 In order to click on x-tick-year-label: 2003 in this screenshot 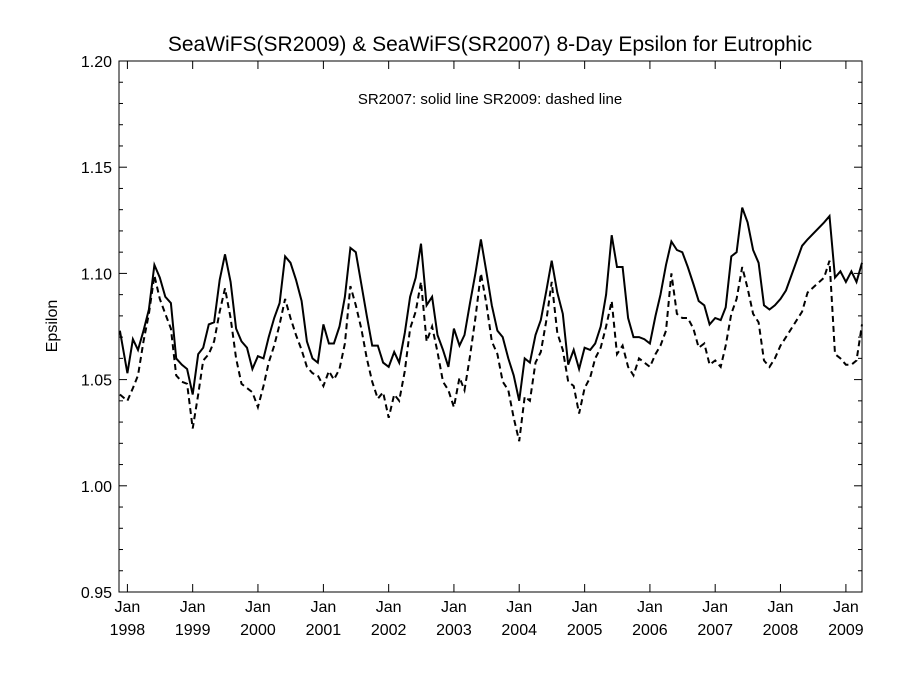, I will do `click(454, 630)`.